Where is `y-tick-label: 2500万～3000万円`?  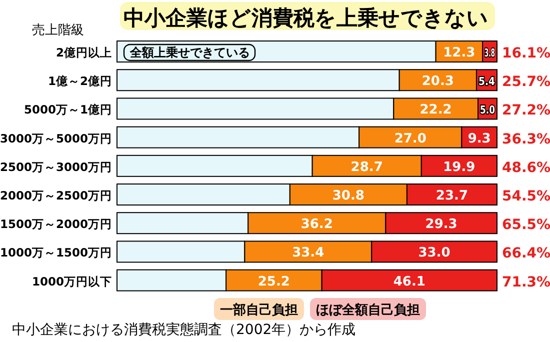
y-tick-label: 2500万～3000万円 is located at coordinates (56, 167).